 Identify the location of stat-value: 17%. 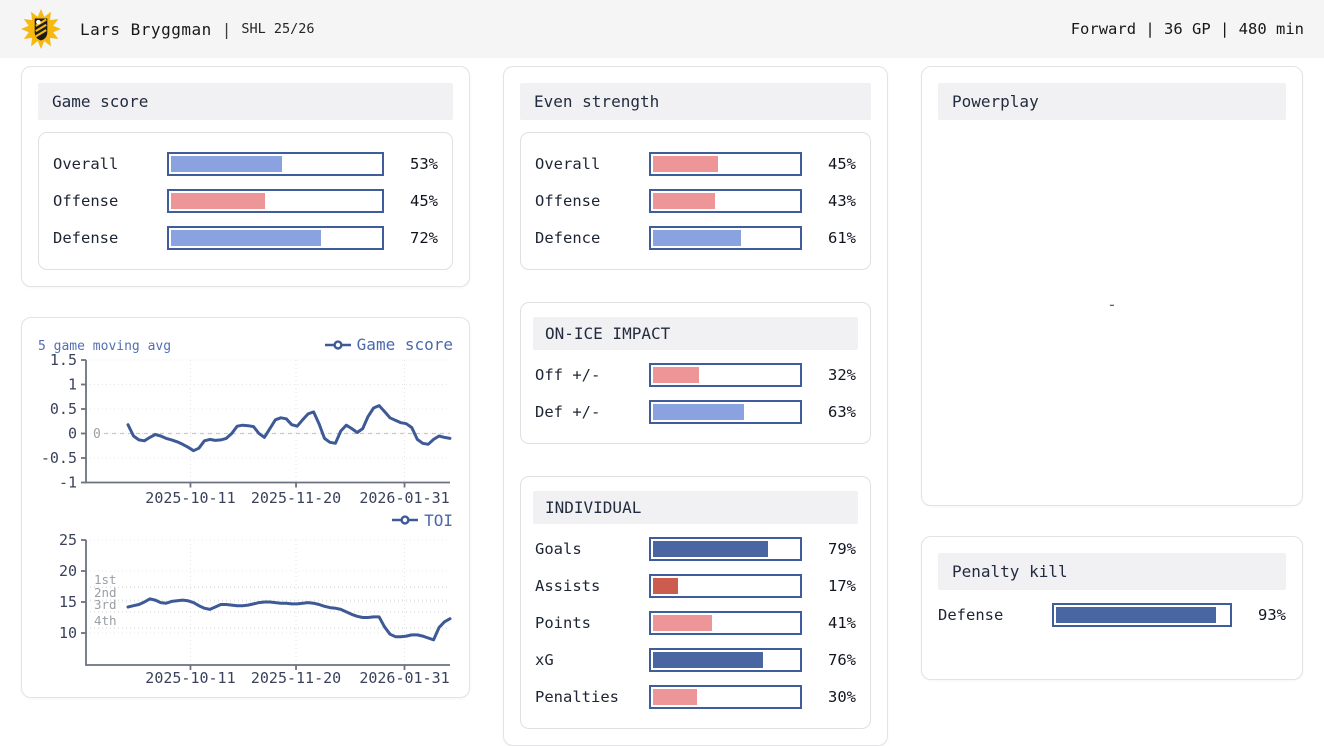
(842, 586).